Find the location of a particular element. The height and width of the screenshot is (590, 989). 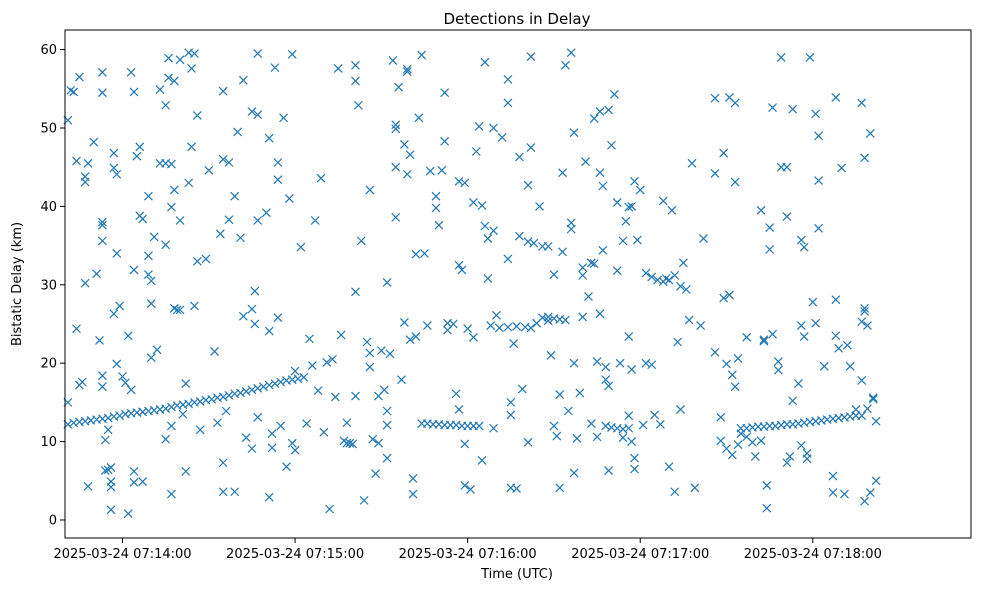

y-tick-label: 20 is located at coordinates (48, 364).